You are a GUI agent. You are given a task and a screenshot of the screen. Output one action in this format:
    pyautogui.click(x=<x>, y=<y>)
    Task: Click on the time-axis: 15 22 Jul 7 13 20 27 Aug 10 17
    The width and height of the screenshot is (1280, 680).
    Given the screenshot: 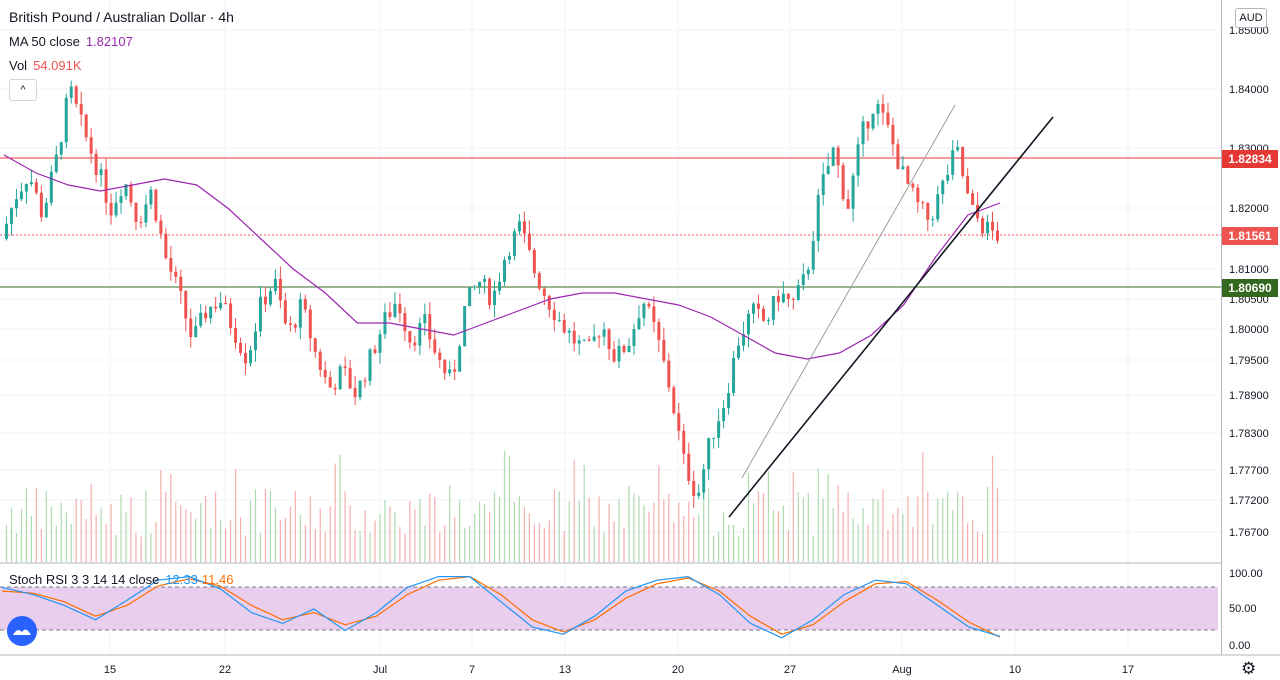 What is the action you would take?
    pyautogui.click(x=619, y=670)
    